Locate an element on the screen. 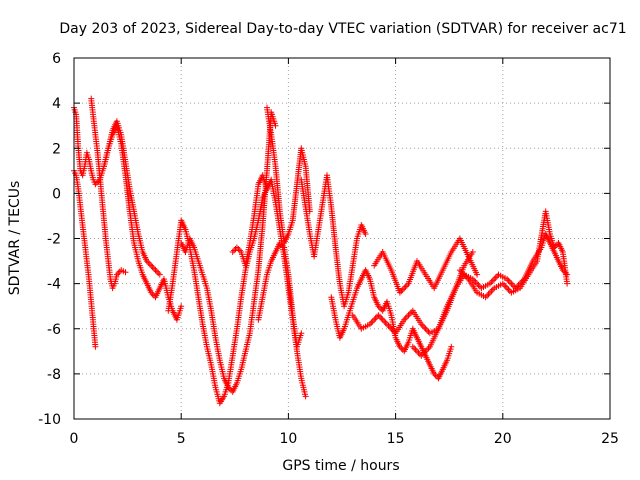 This screenshot has width=640, height=480. y-tick-label: 6 is located at coordinates (56, 59).